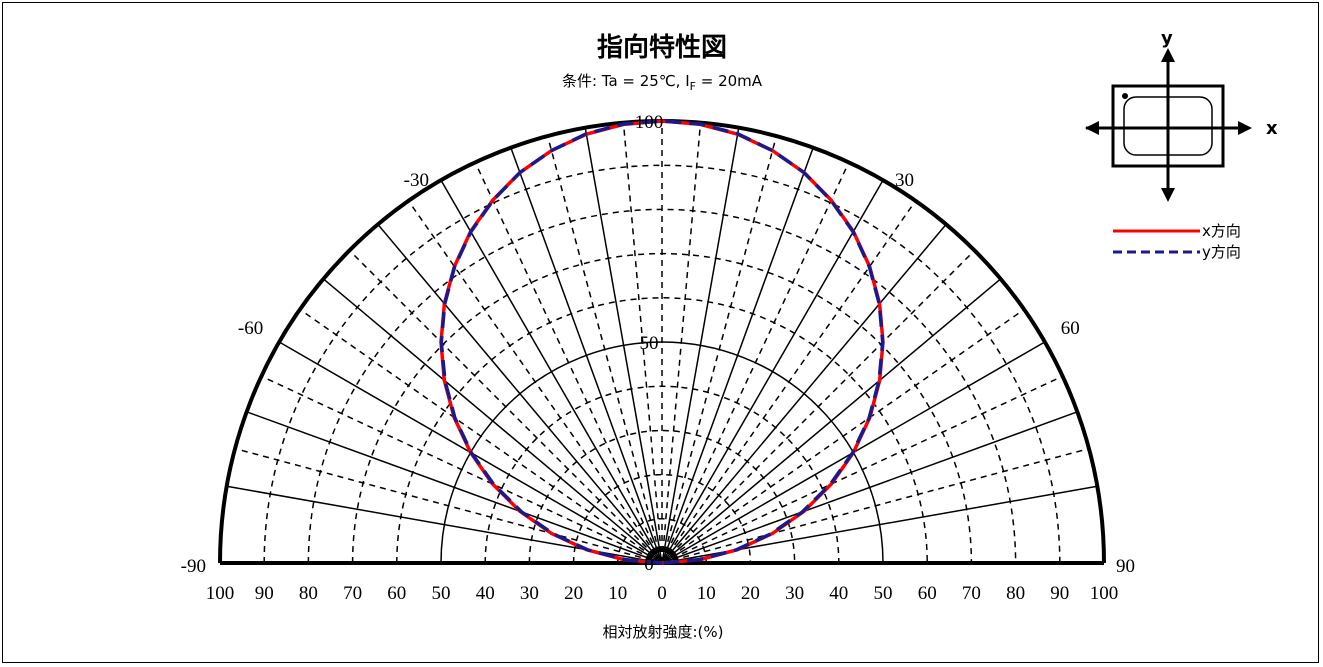 Image resolution: width=1323 pixels, height=667 pixels. Describe the element at coordinates (729, 81) in the screenshot. I see `subtitle-suffix: = 20mA` at that location.